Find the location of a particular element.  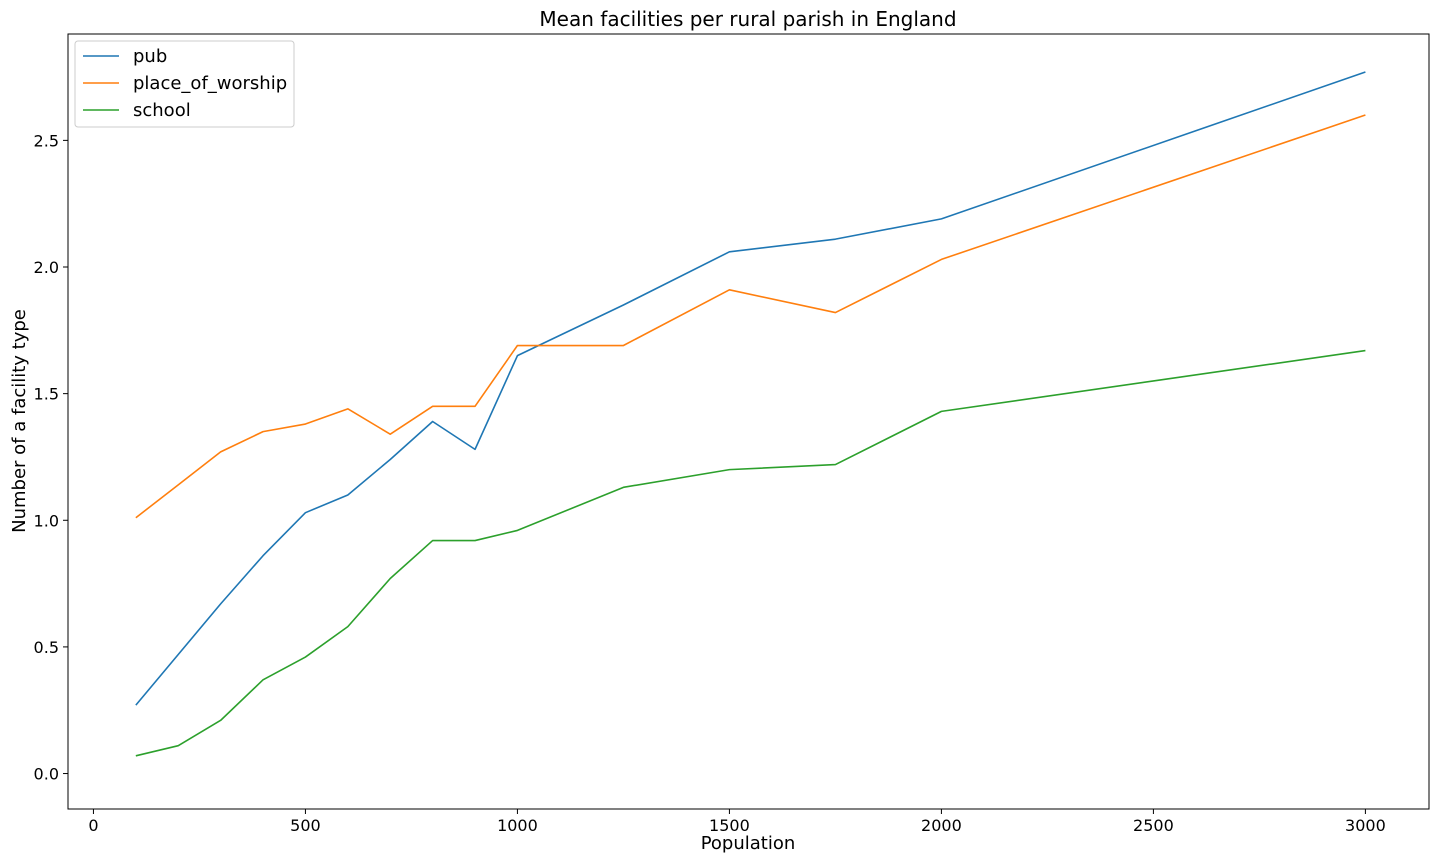

legend-box is located at coordinates (184, 84).